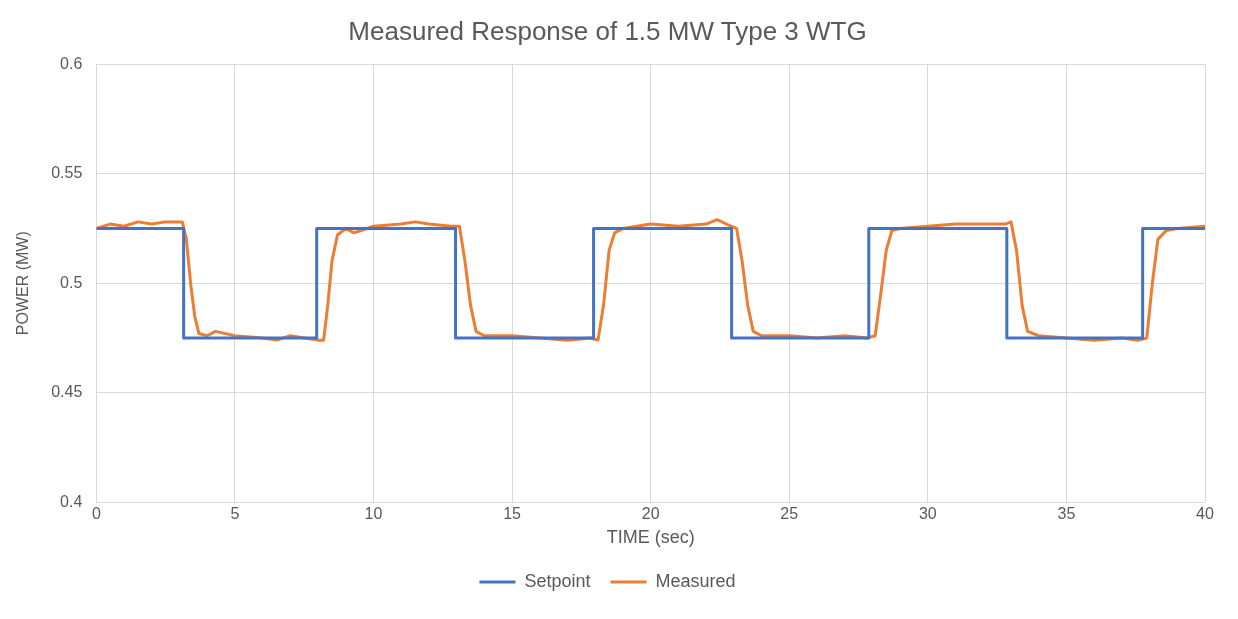  Describe the element at coordinates (695, 580) in the screenshot. I see `legend-label: Measured` at that location.